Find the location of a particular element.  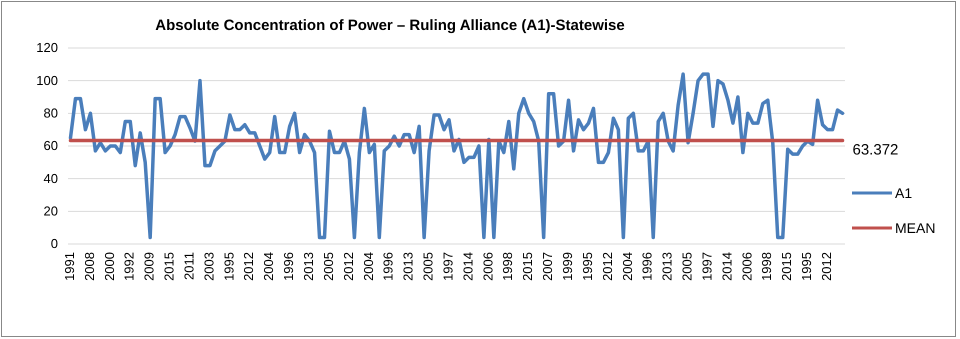

x-tick-label: 2009 is located at coordinates (149, 266).